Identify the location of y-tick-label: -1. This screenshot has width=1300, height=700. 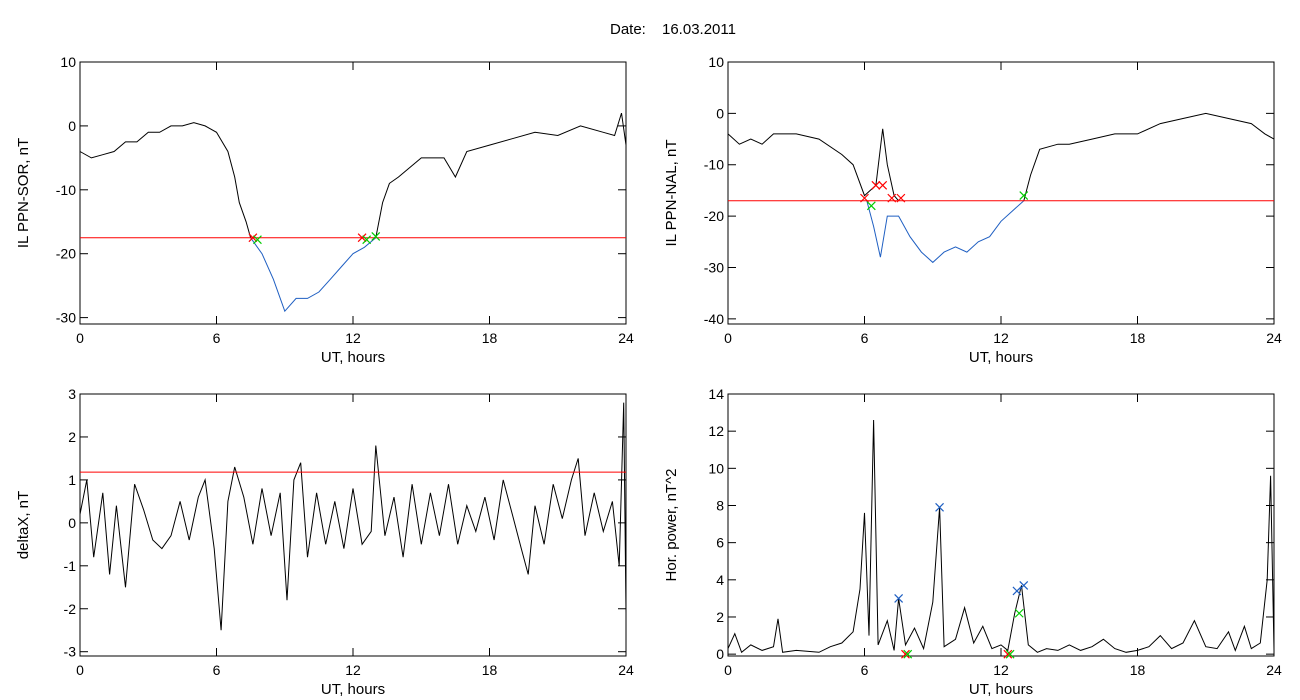
(70, 566).